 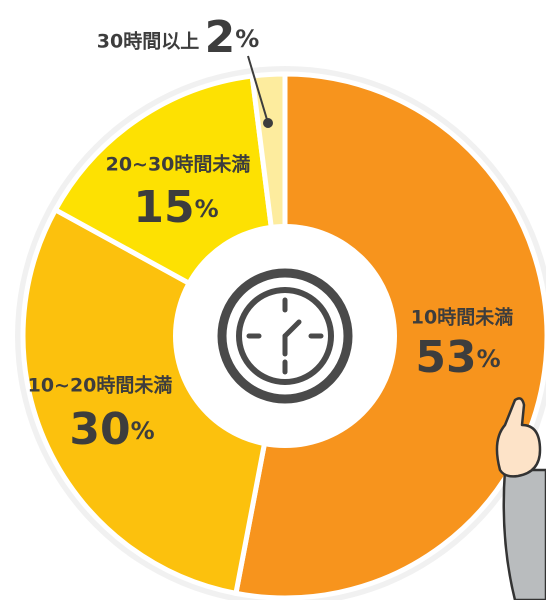 I want to click on category-label: 10~20時間未満, so click(x=100, y=385).